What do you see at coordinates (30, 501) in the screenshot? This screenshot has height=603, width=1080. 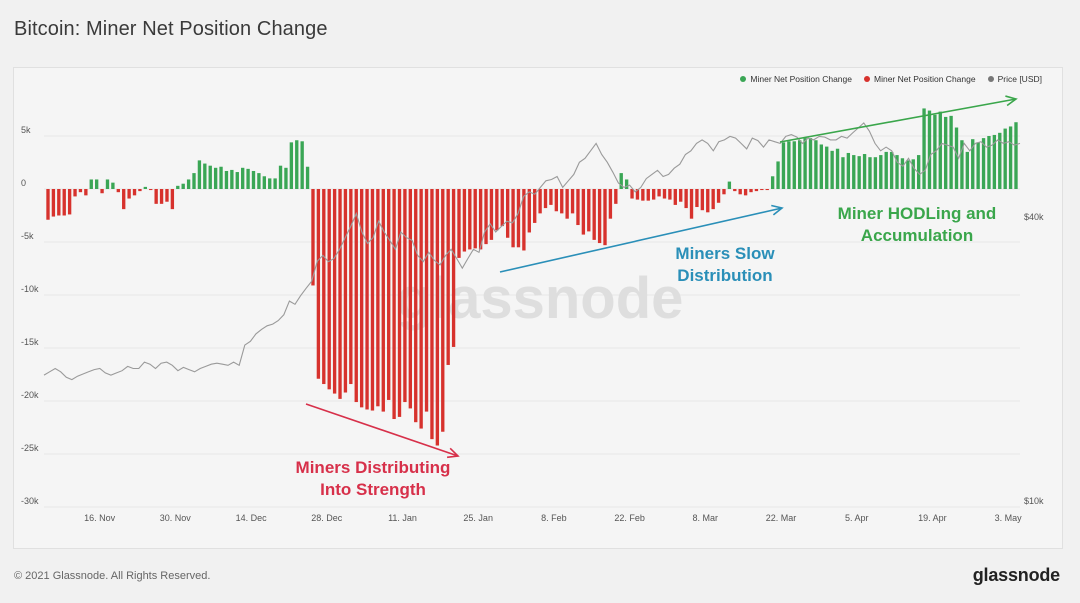 I see `y-tick-label: -30k` at bounding box center [30, 501].